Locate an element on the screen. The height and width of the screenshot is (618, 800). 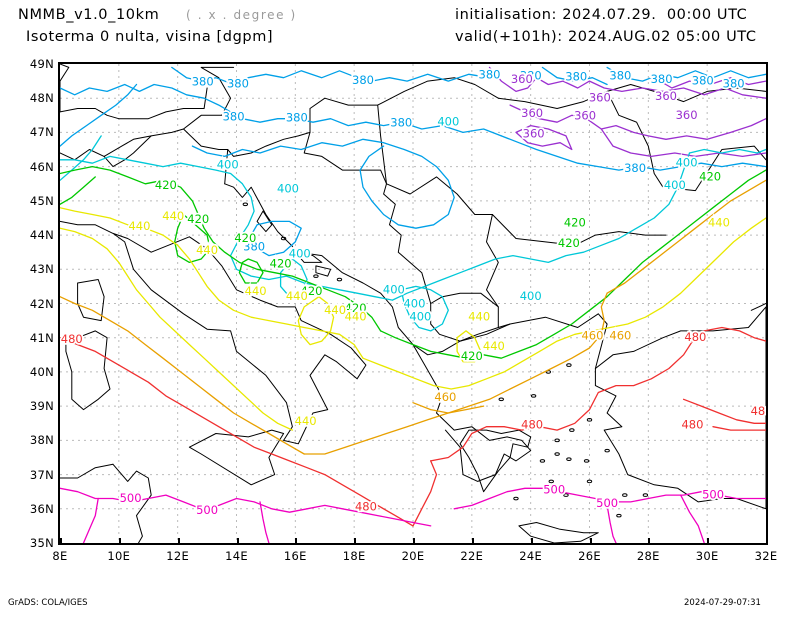
x-axis-tick-label: 22E is located at coordinates (472, 556).